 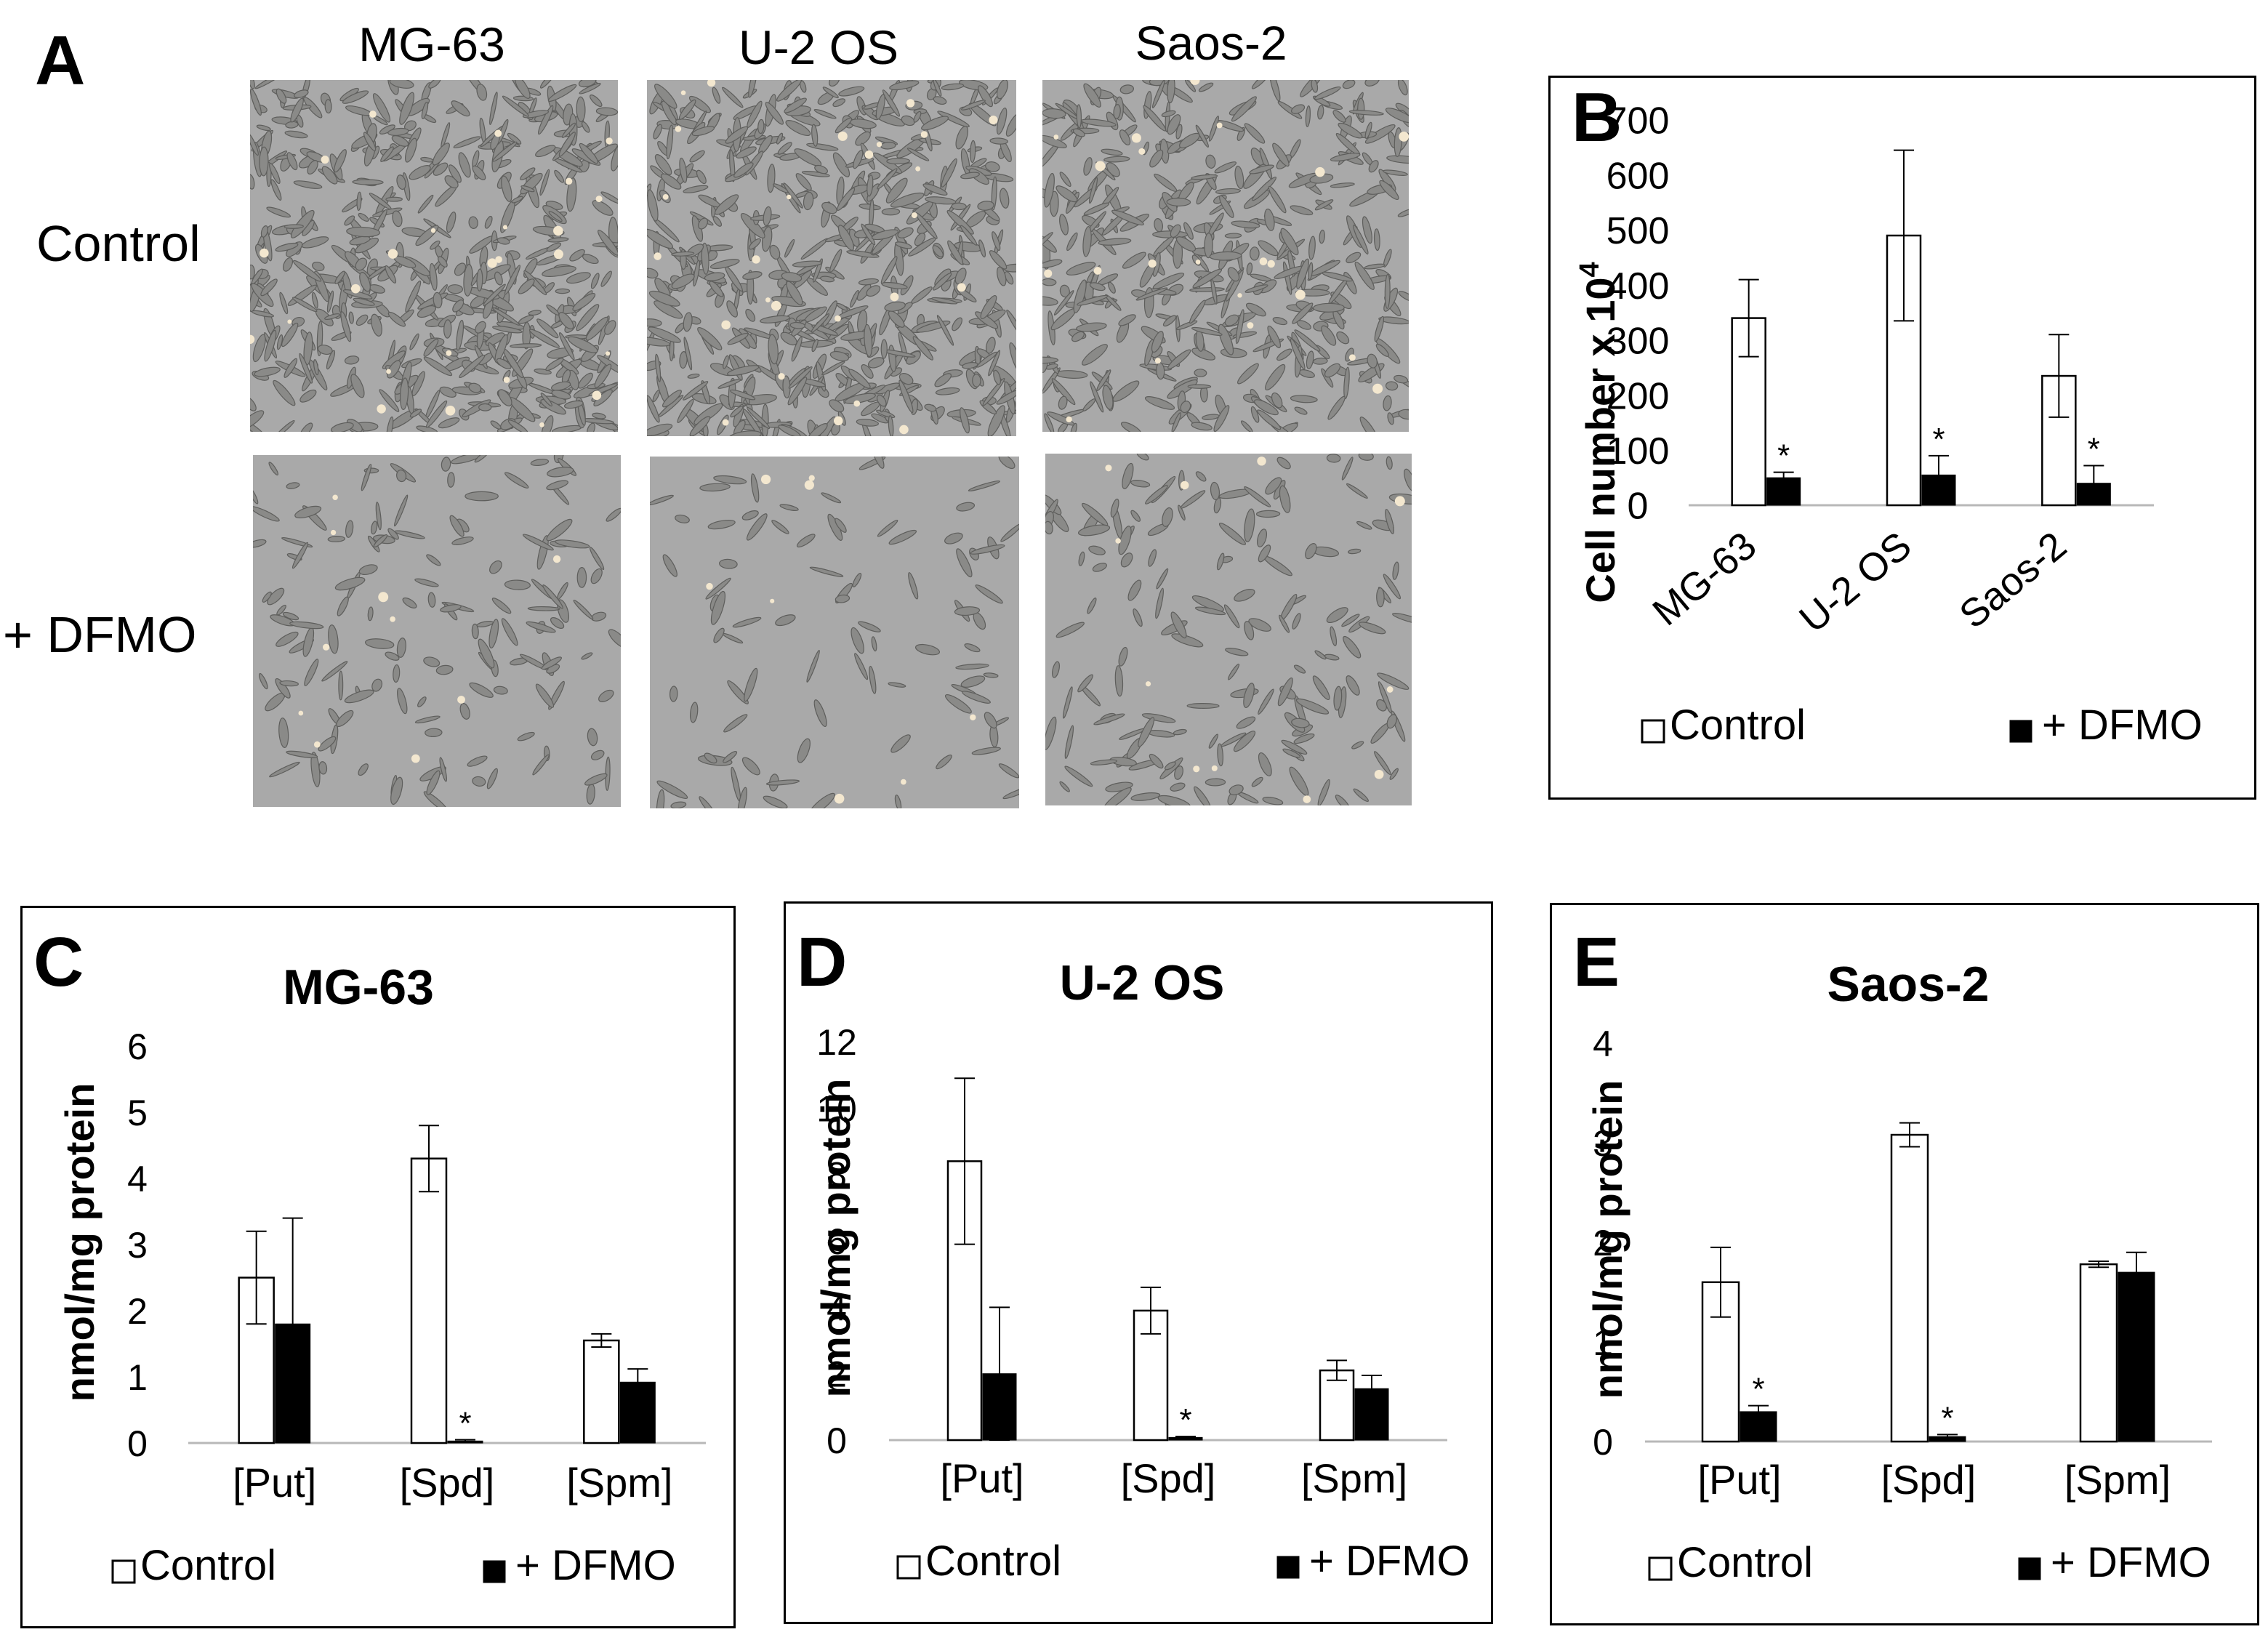 What do you see at coordinates (137, 1377) in the screenshot?
I see `y-tick-label: 1` at bounding box center [137, 1377].